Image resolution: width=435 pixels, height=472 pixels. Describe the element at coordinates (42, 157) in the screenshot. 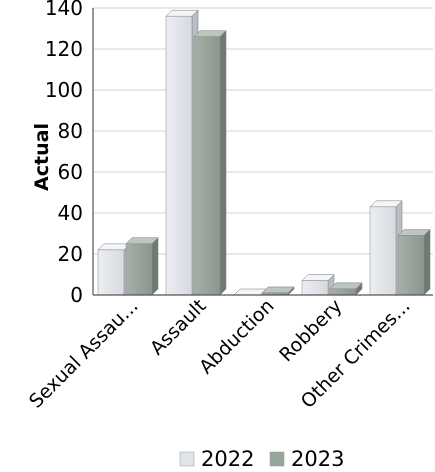

I see `y-axis-label: Actual` at that location.